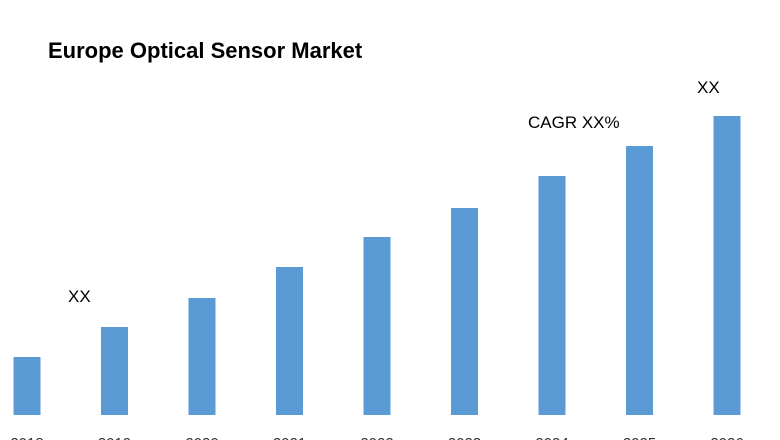  Describe the element at coordinates (726, 437) in the screenshot. I see `x-tick-label: 2026` at that location.